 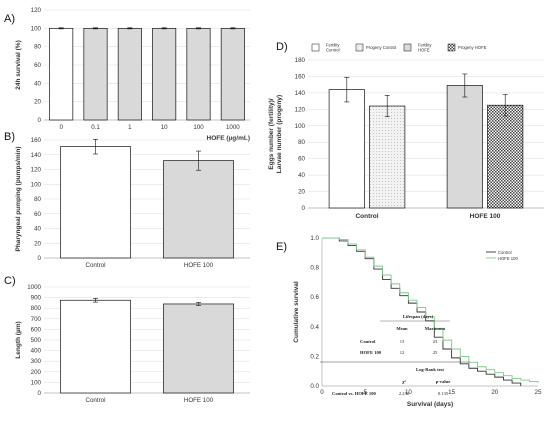 I want to click on y-tick-label: 0.2, so click(x=314, y=356).